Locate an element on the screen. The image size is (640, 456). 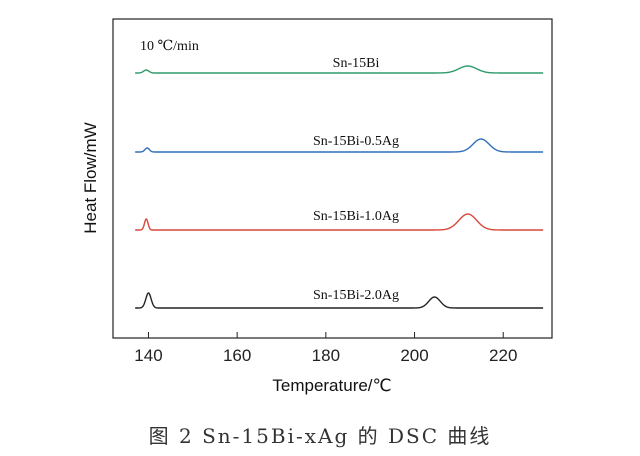
x-axis-ticks: 140 160 180 200 220 is located at coordinates (325, 348).